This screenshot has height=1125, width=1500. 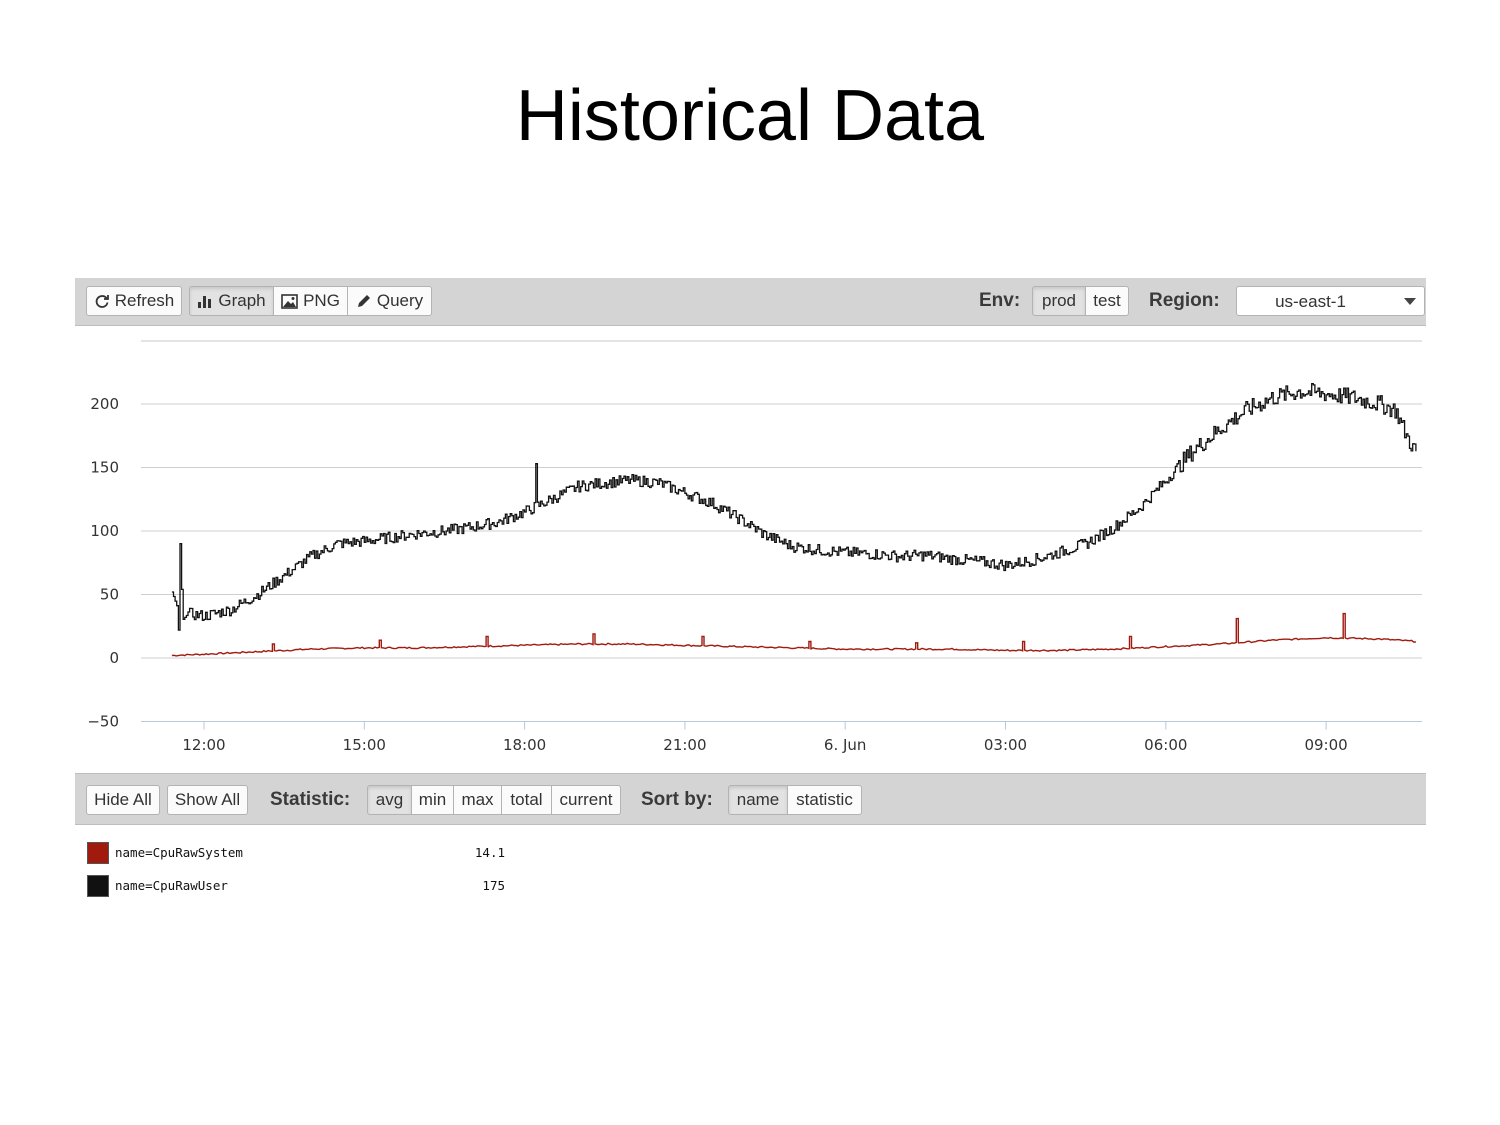 What do you see at coordinates (524, 745) in the screenshot?
I see `x-tick-label: 18:00` at bounding box center [524, 745].